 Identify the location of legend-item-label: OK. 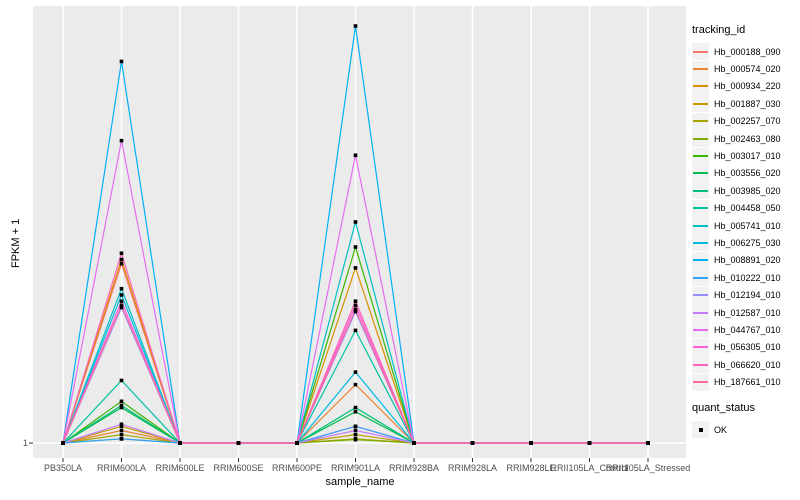
(721, 429).